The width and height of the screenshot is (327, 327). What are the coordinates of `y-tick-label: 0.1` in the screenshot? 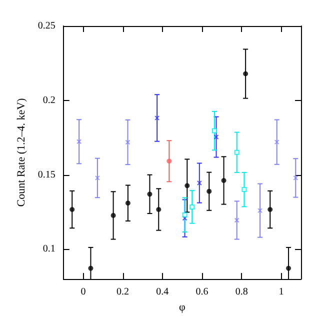 It's located at (49, 249).